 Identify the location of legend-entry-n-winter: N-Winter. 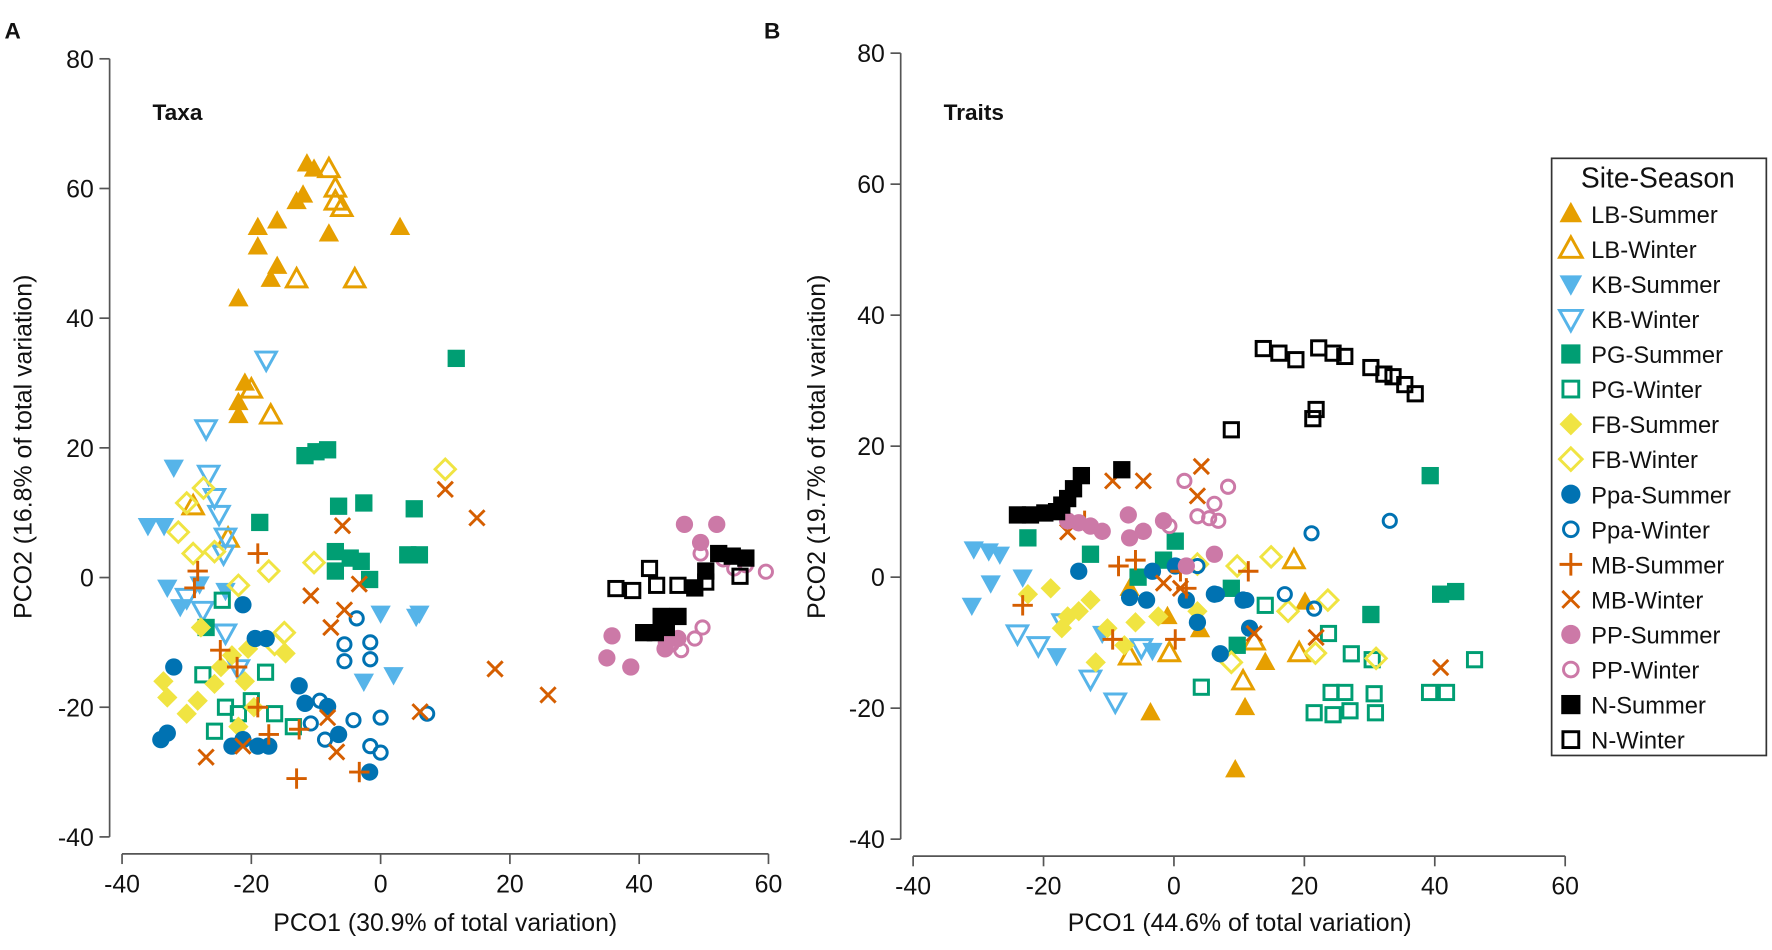
(1623, 742).